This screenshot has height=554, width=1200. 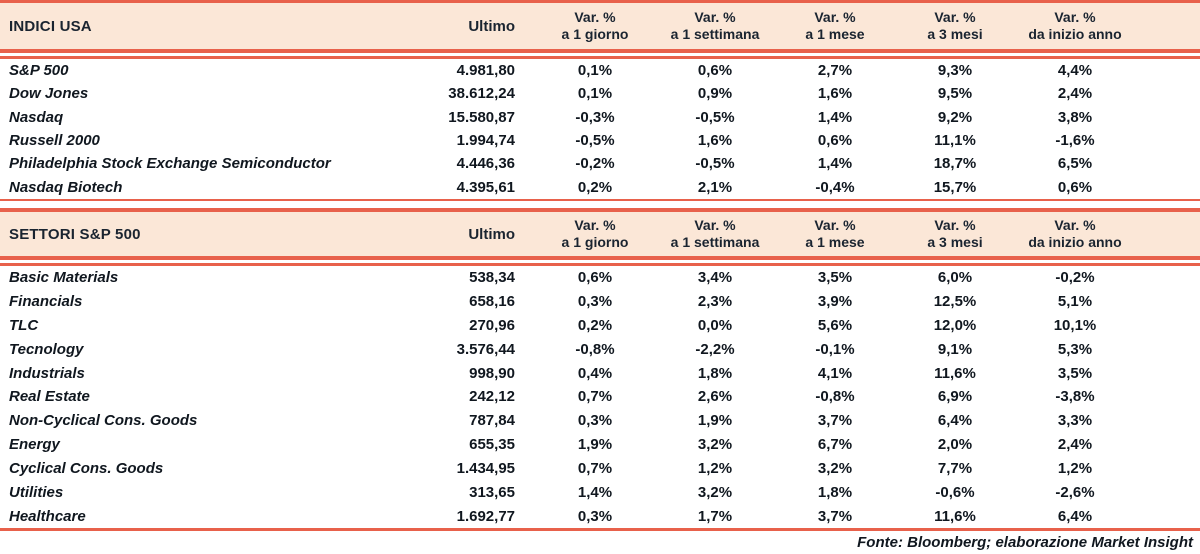 What do you see at coordinates (835, 302) in the screenshot?
I see `var-percent-value: 3,9%` at bounding box center [835, 302].